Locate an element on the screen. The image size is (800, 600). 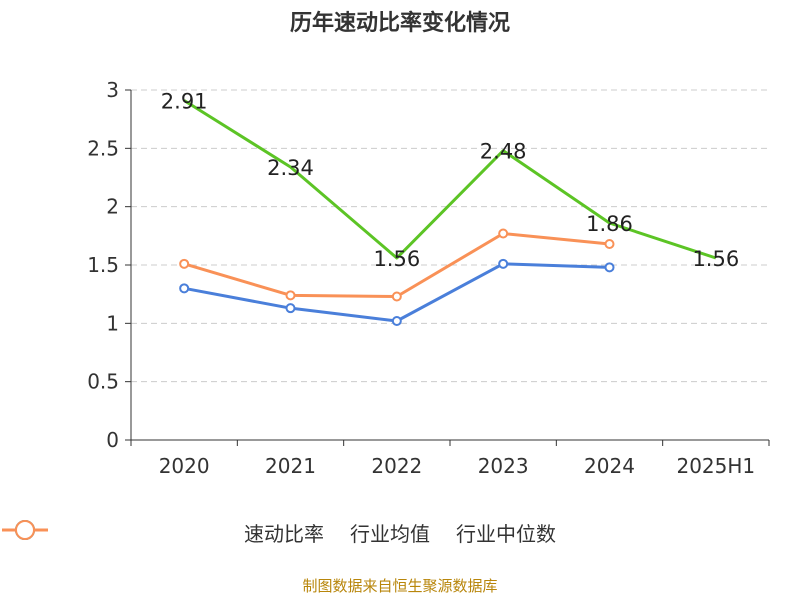
x-tick-label: 2024 is located at coordinates (609, 466).